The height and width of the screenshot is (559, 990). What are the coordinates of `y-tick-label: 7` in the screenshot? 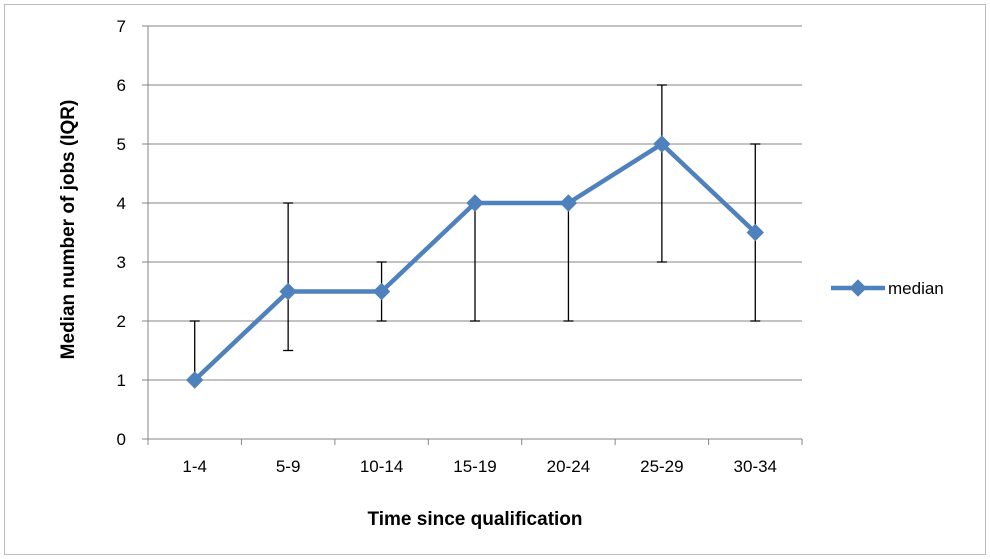 It's located at (121, 26).